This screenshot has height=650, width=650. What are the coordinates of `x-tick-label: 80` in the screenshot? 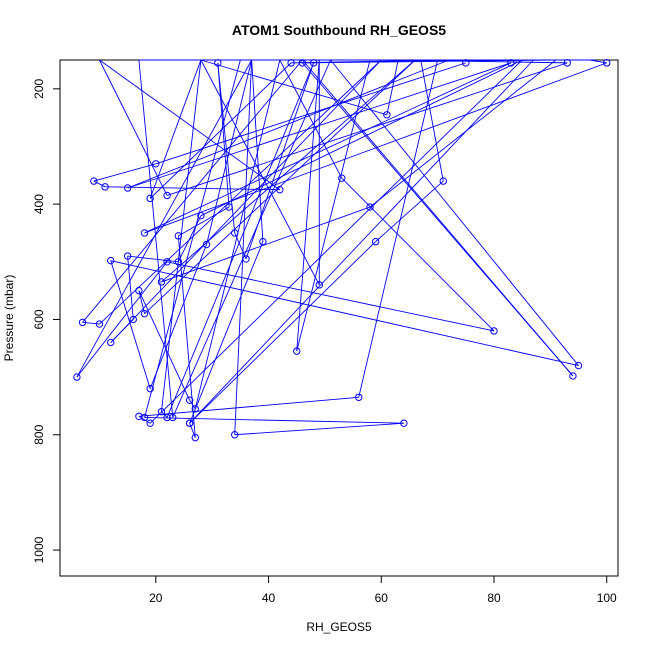 It's located at (494, 598).